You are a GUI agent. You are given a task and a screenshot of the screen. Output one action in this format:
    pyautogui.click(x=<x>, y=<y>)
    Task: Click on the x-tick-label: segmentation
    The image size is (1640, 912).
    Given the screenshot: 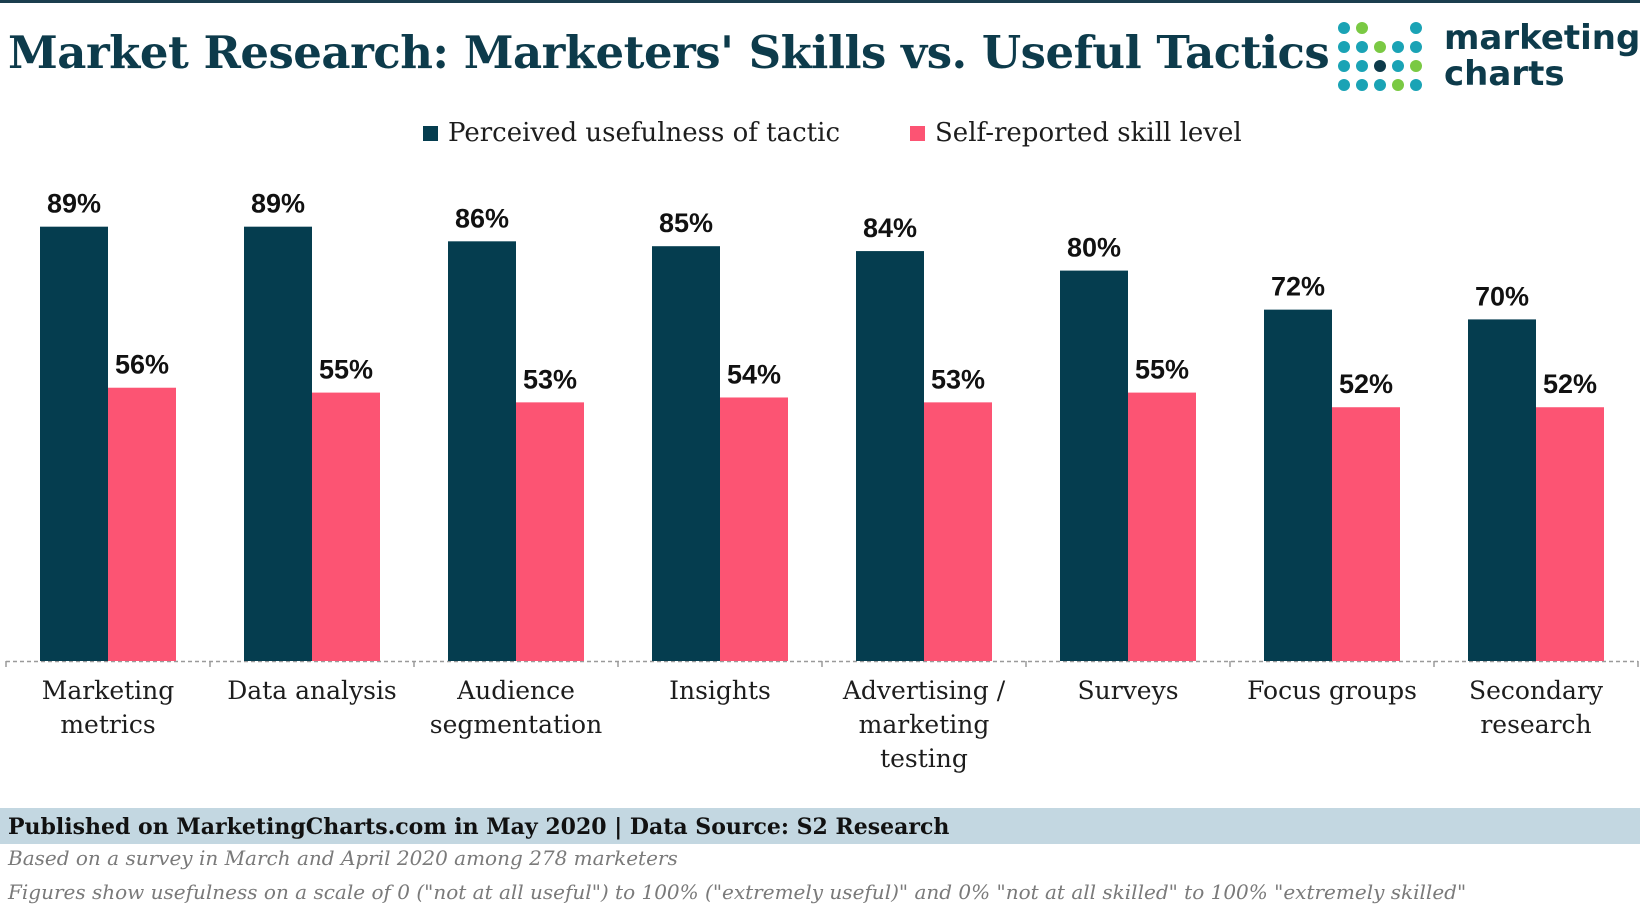 What is the action you would take?
    pyautogui.click(x=516, y=724)
    